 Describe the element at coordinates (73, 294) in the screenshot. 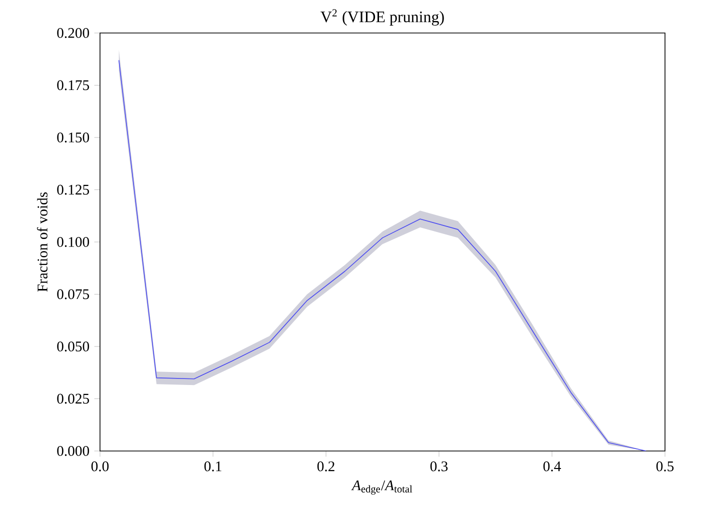

I see `y-tick-label: 0.075` at that location.